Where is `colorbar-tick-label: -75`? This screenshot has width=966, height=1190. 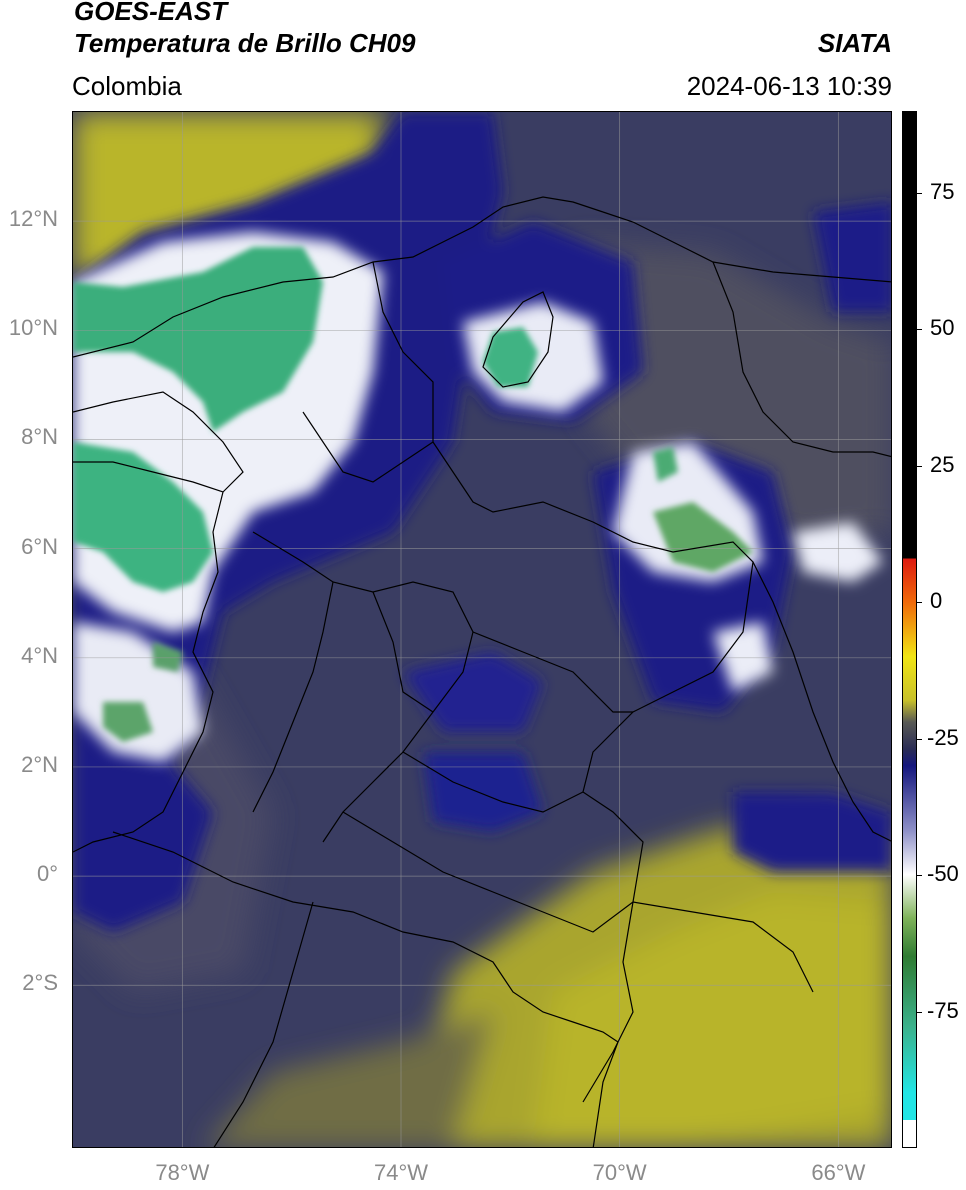
colorbar-tick-label: -75 is located at coordinates (943, 1010).